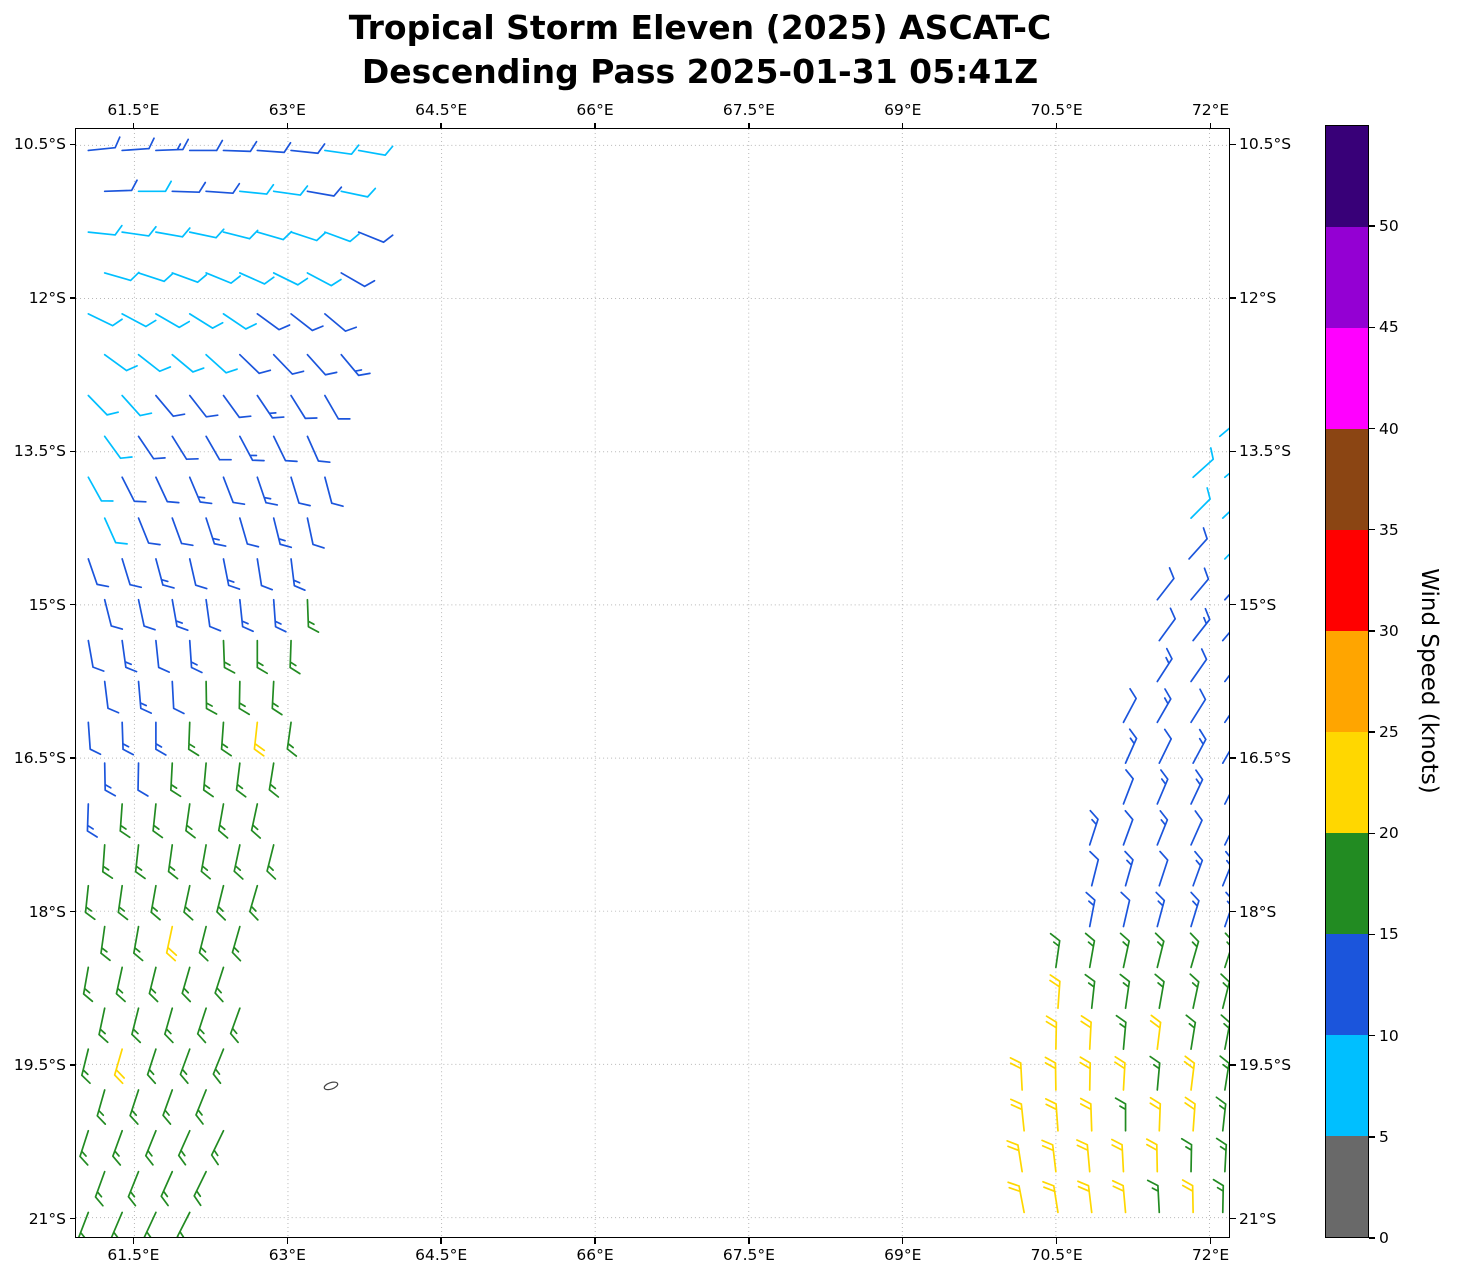 The width and height of the screenshot is (1462, 1264). What do you see at coordinates (47, 604) in the screenshot?
I see `lat-tick-label-left: 15°S` at bounding box center [47, 604].